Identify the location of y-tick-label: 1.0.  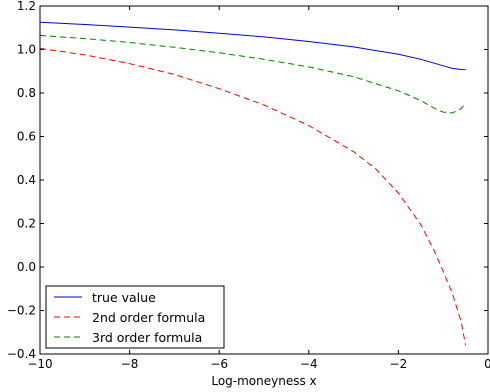
(26, 50).